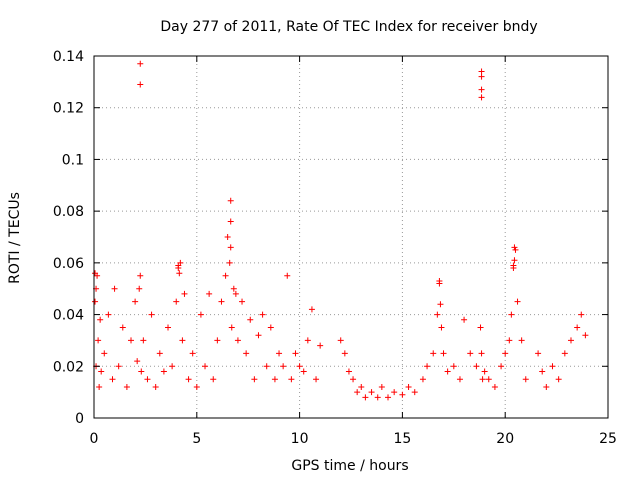 Image resolution: width=640 pixels, height=480 pixels. What do you see at coordinates (300, 439) in the screenshot?
I see `x-tick-label: 10` at bounding box center [300, 439].